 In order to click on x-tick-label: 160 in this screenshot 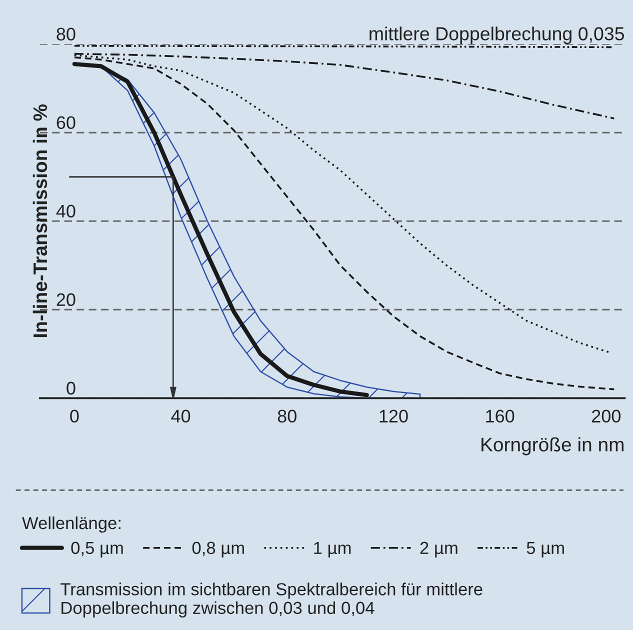, I will do `click(500, 416)`.